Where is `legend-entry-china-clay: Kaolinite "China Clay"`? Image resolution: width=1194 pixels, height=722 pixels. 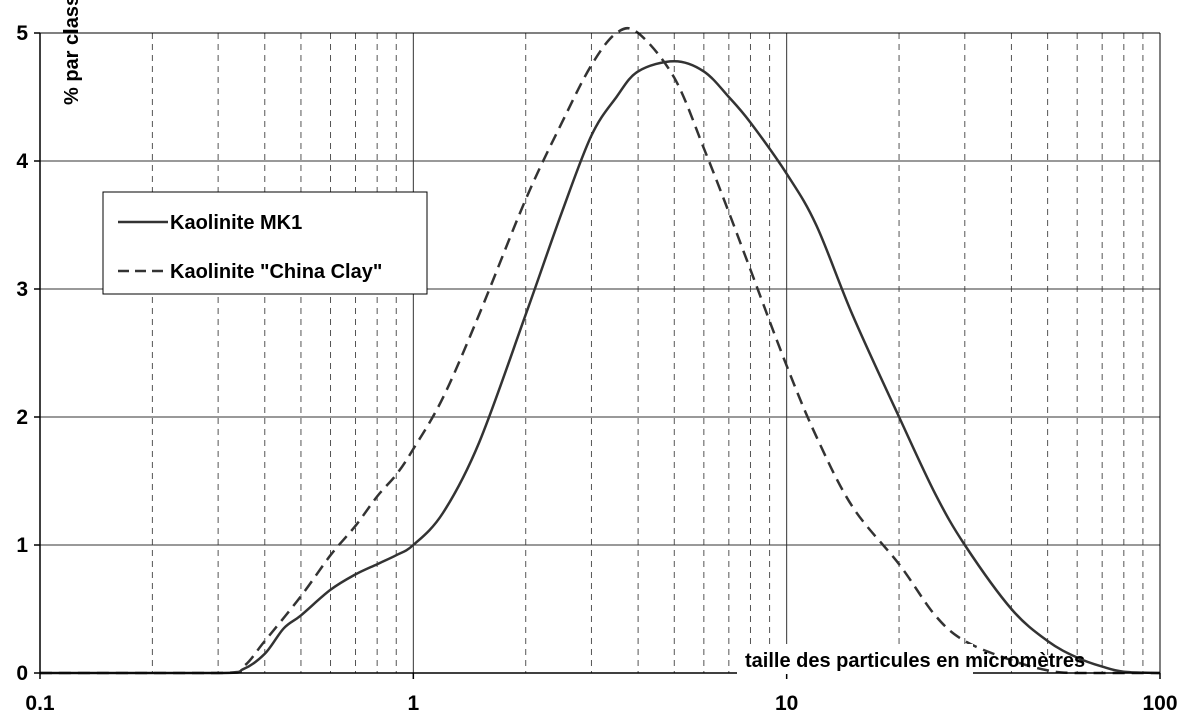 legend-entry-china-clay: Kaolinite "China Clay" is located at coordinates (276, 272).